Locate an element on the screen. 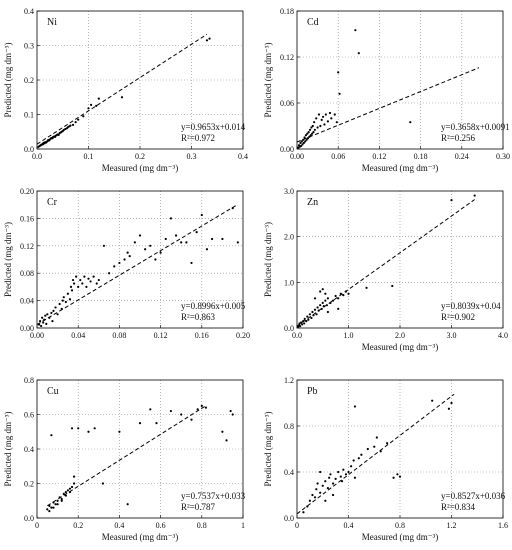 The width and height of the screenshot is (512, 550). plot-frame is located at coordinates (140, 259).